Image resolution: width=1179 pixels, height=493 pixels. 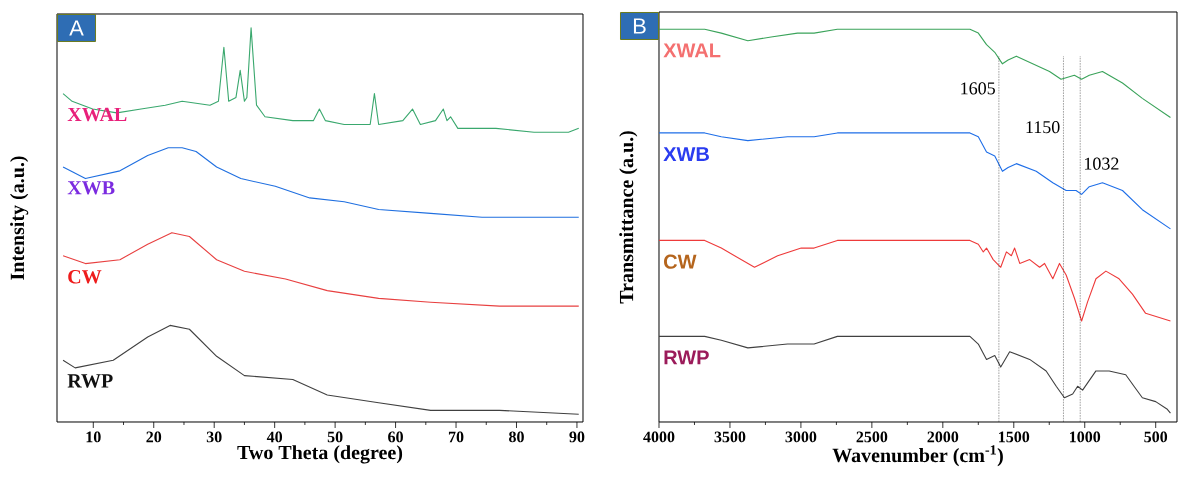 What do you see at coordinates (19, 218) in the screenshot?
I see `y-axis-title: Intensity (a.u.)` at bounding box center [19, 218].